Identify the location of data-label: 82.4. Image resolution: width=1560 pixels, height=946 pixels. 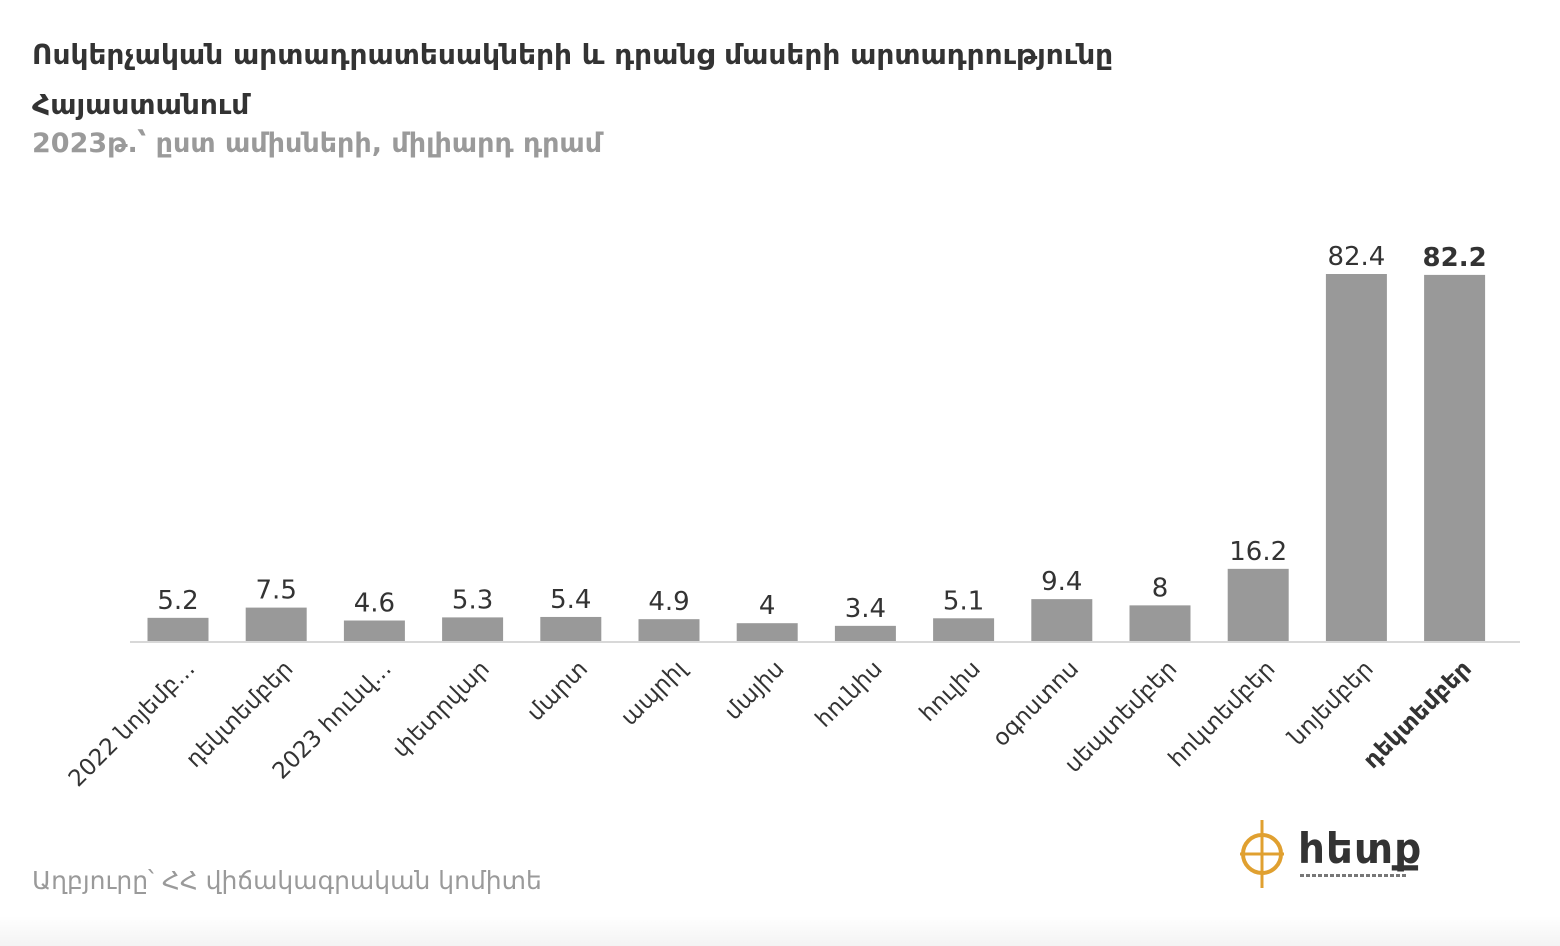
(1356, 257).